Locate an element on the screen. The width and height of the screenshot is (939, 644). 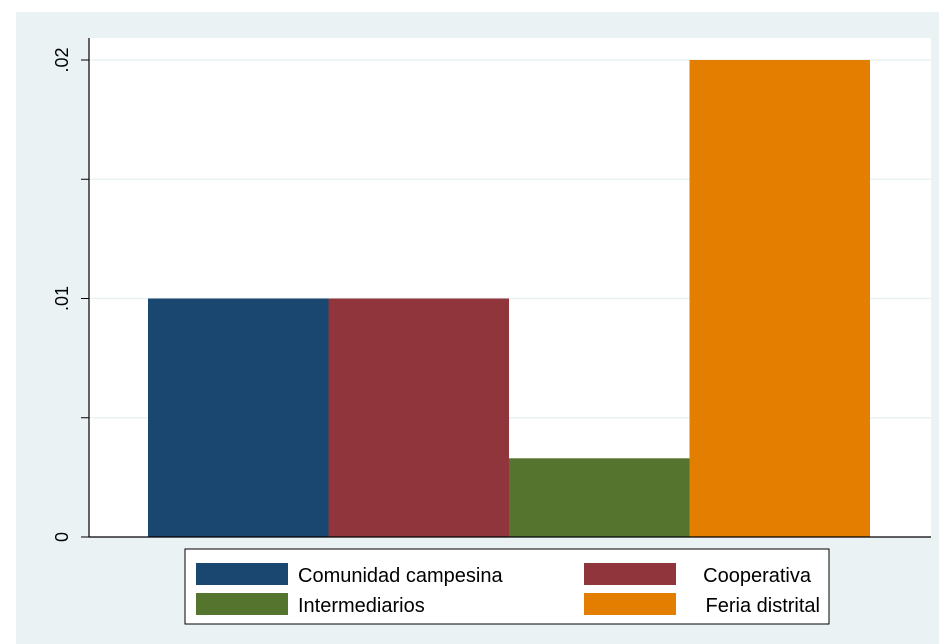
legend-label: Comunidad campesina is located at coordinates (400, 576).